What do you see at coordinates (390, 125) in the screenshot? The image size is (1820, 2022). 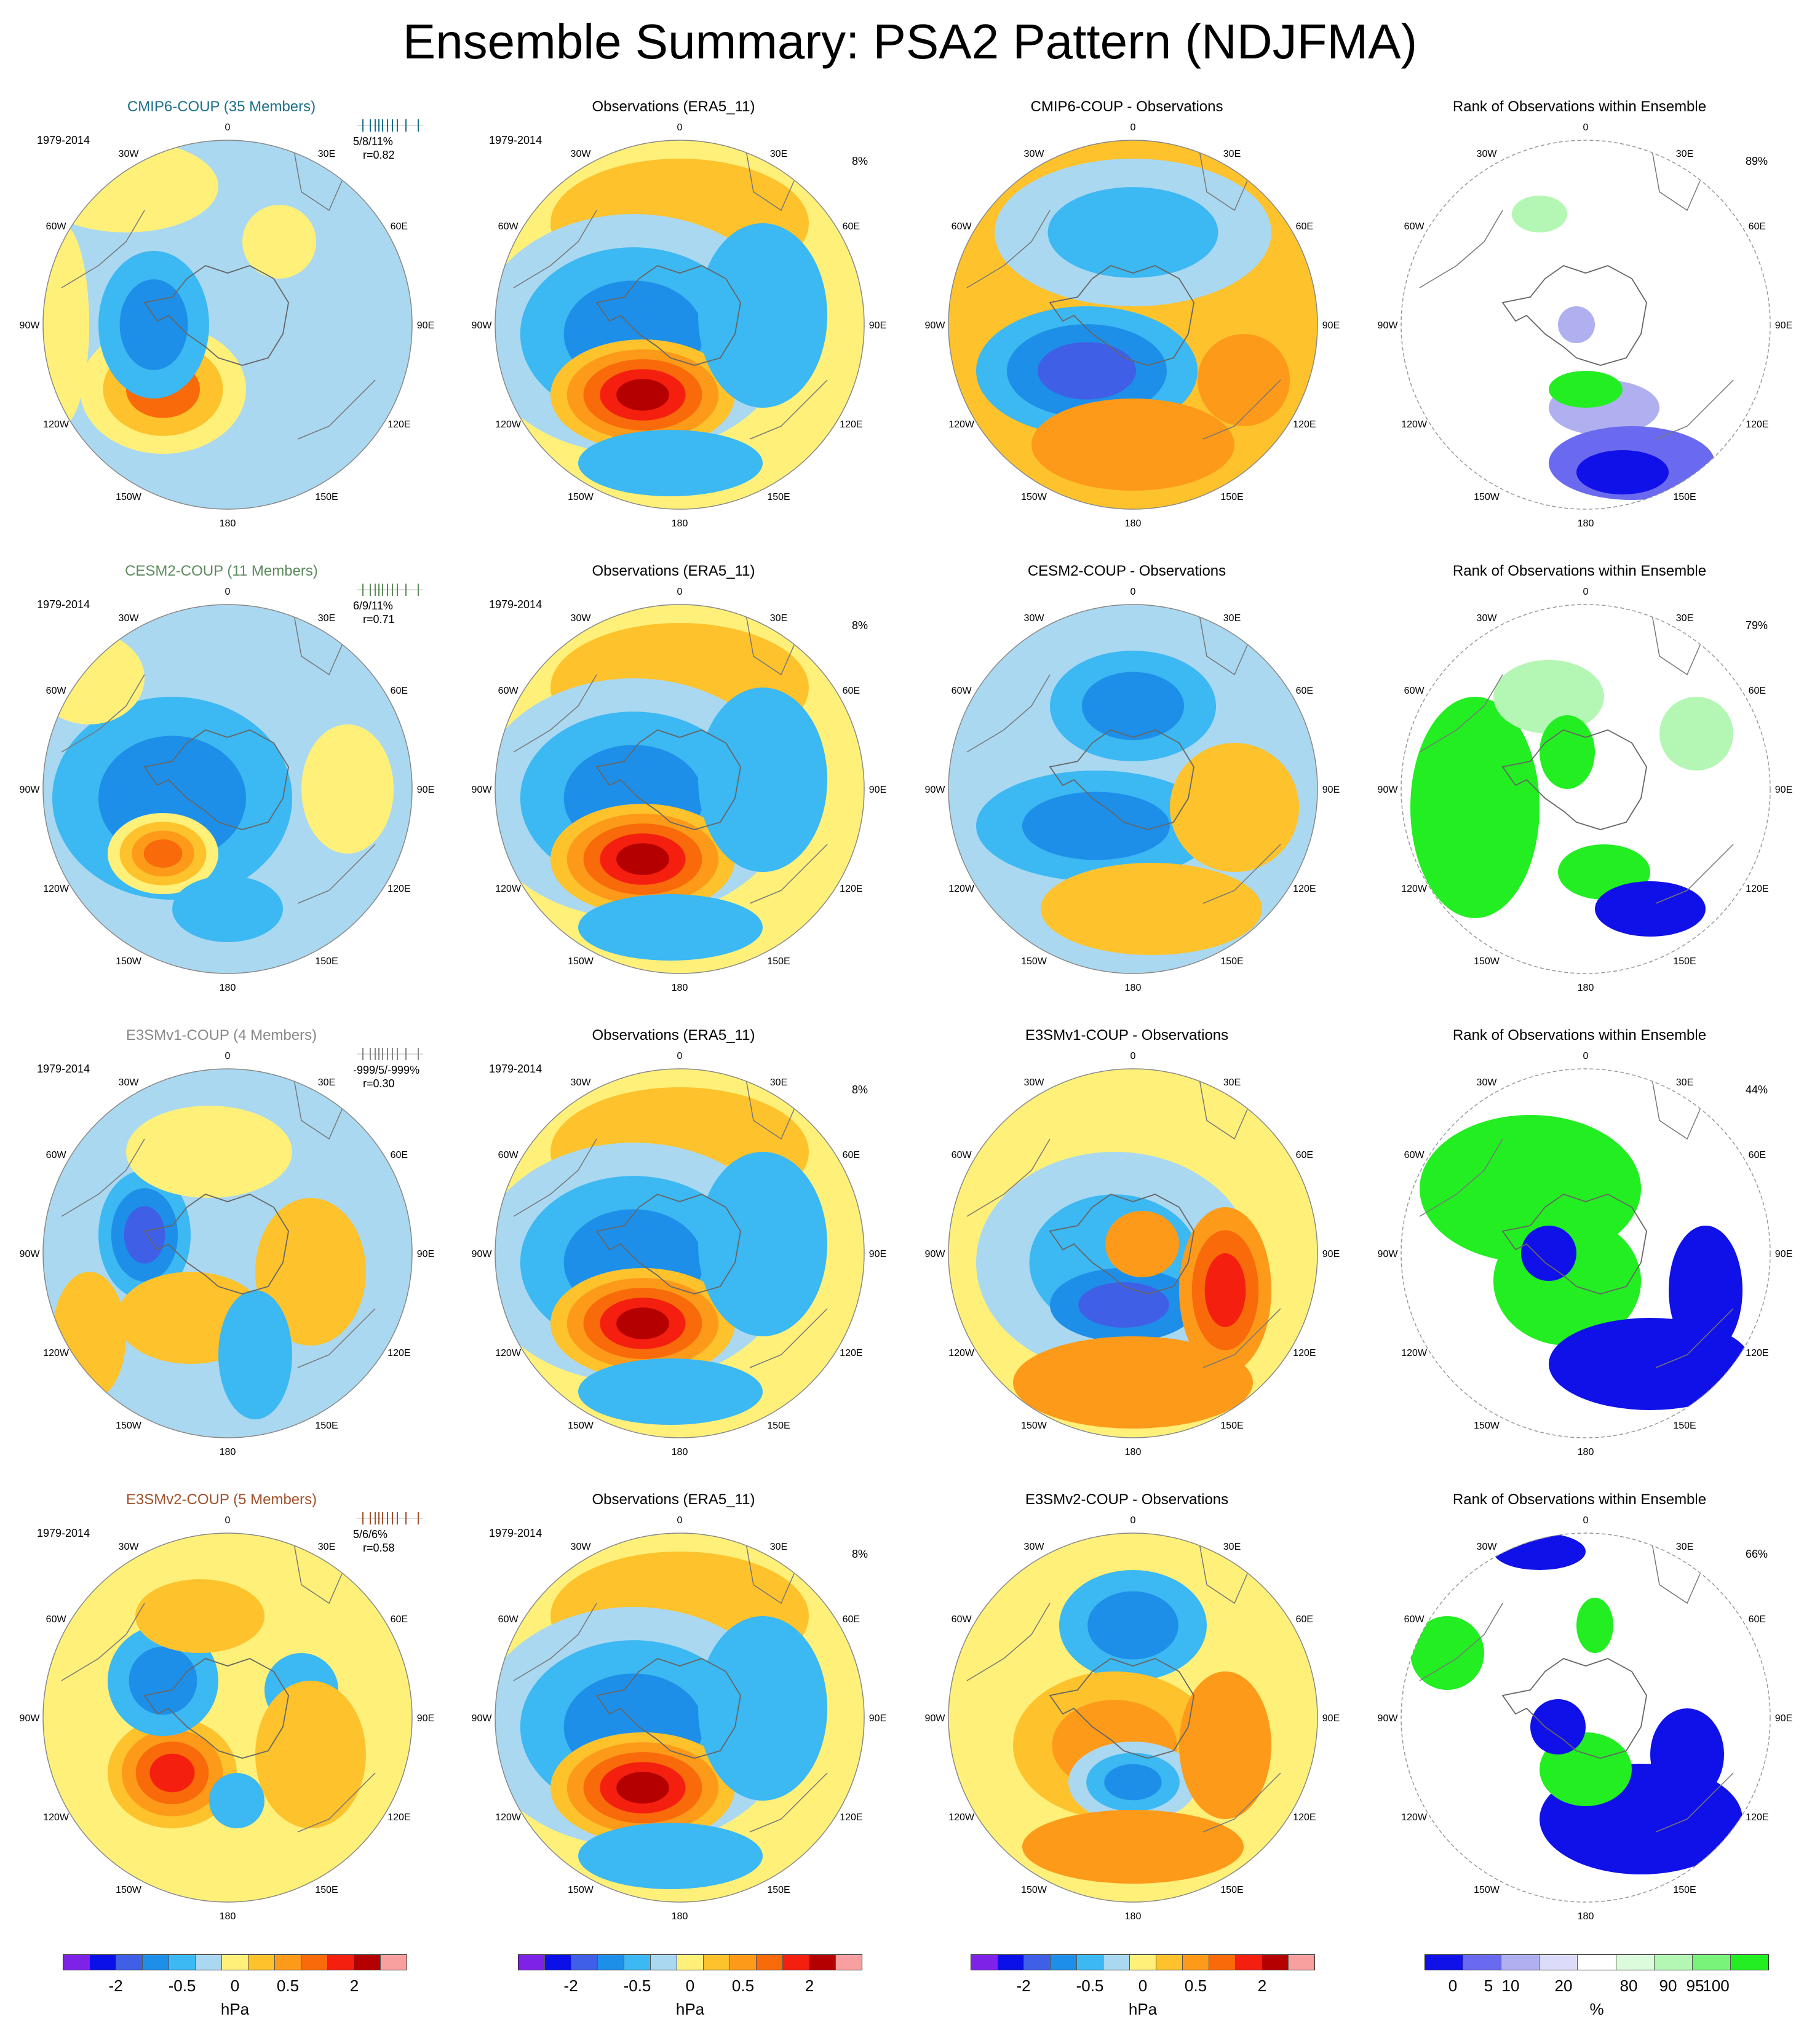 I see `member-distribution-strip` at bounding box center [390, 125].